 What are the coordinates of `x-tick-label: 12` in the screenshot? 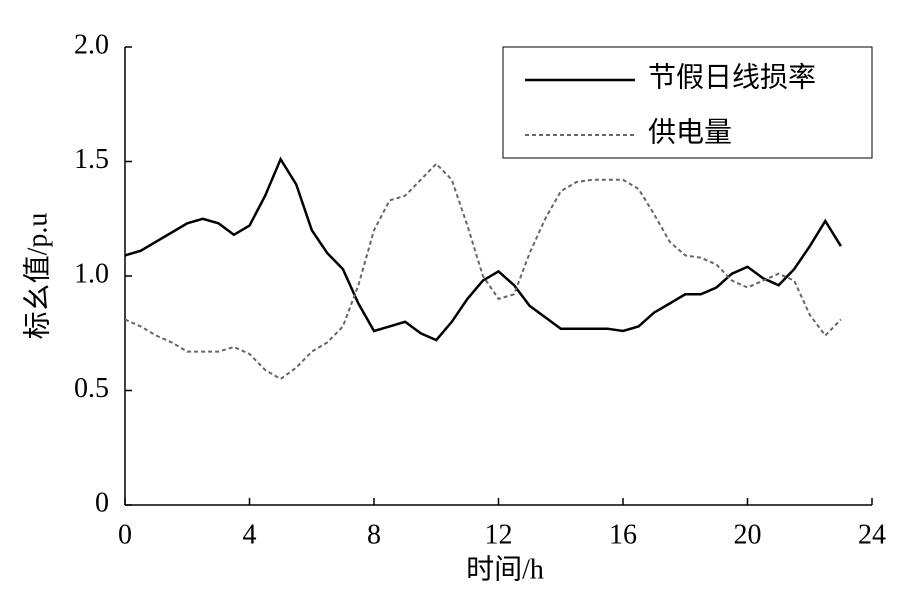 It's located at (499, 534).